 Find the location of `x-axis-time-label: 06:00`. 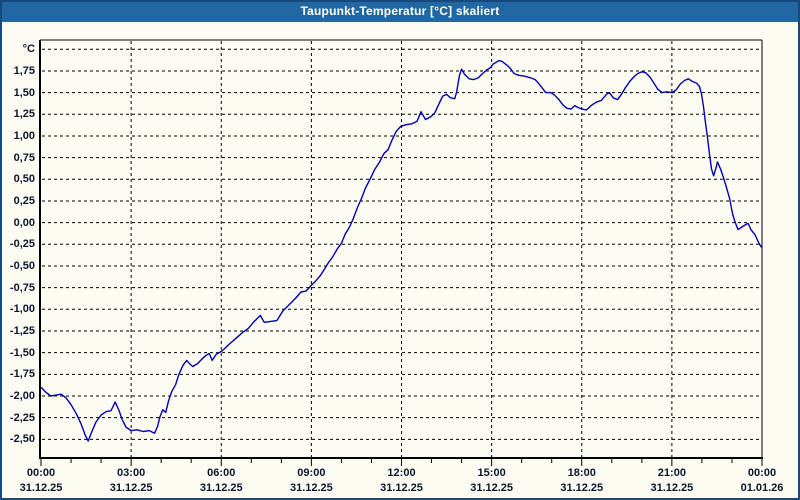

x-axis-time-label: 06:00 is located at coordinates (221, 473).